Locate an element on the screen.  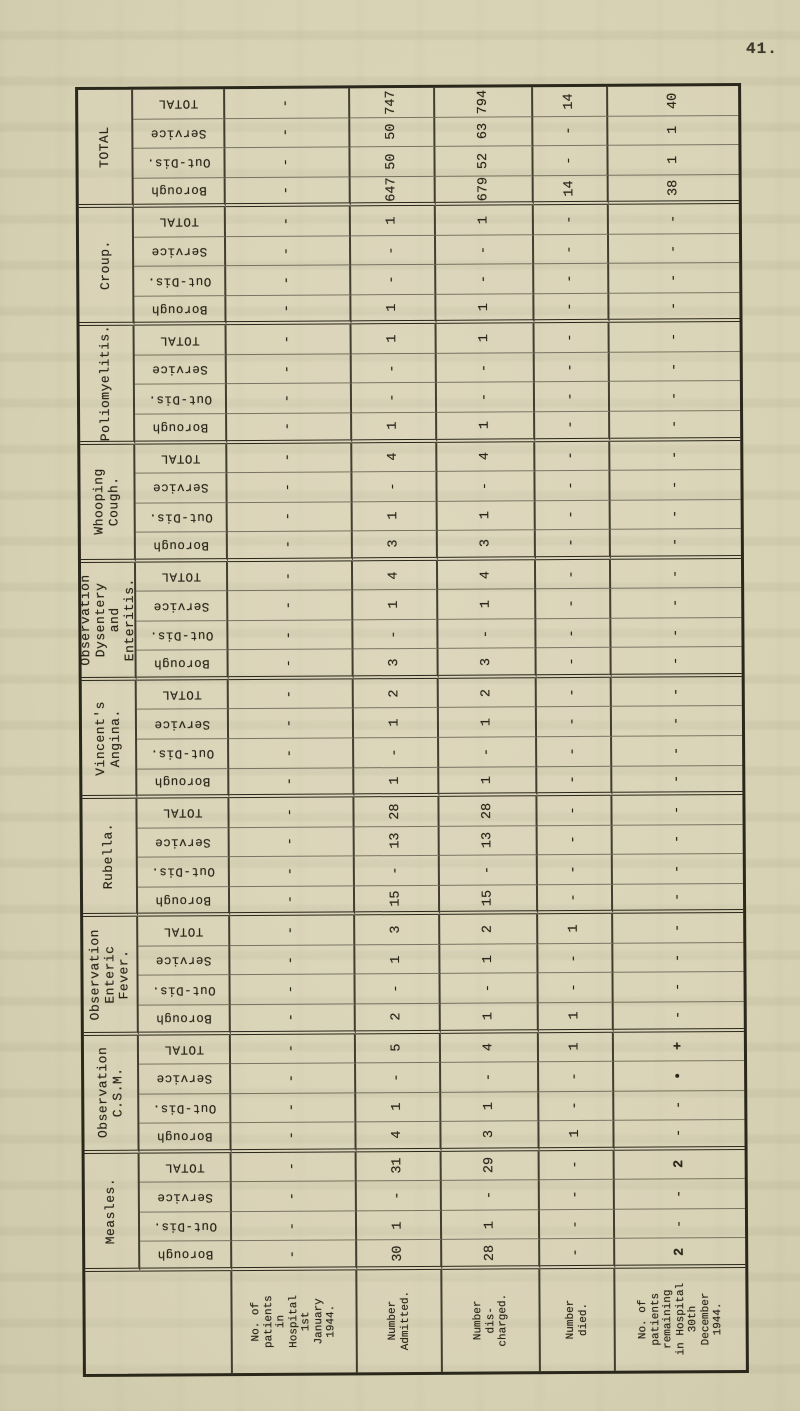
group-label: Whooping Cough. is located at coordinates (108, 503).